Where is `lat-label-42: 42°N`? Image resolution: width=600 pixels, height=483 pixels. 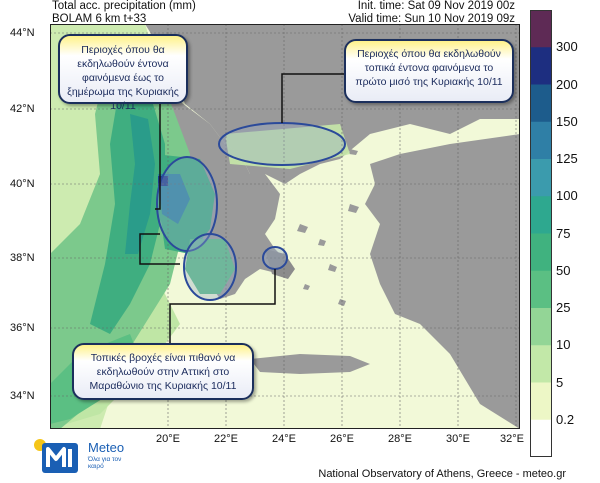
lat-label-42: 42°N is located at coordinates (22, 109).